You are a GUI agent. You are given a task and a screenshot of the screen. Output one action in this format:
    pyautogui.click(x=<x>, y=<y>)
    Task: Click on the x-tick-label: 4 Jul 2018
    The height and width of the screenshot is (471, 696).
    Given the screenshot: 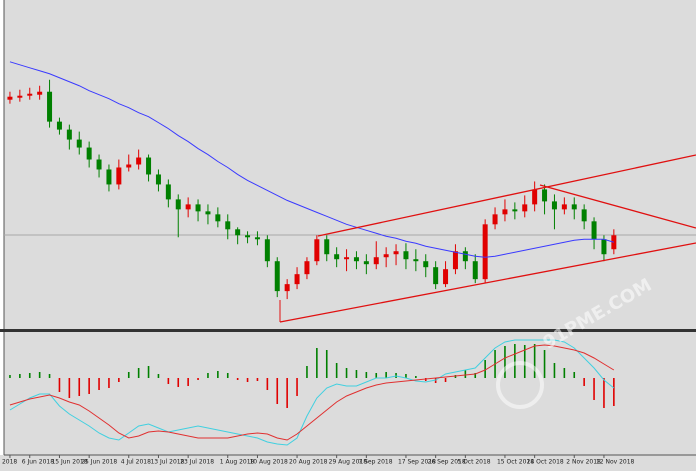 What is the action you would take?
    pyautogui.click(x=136, y=462)
    